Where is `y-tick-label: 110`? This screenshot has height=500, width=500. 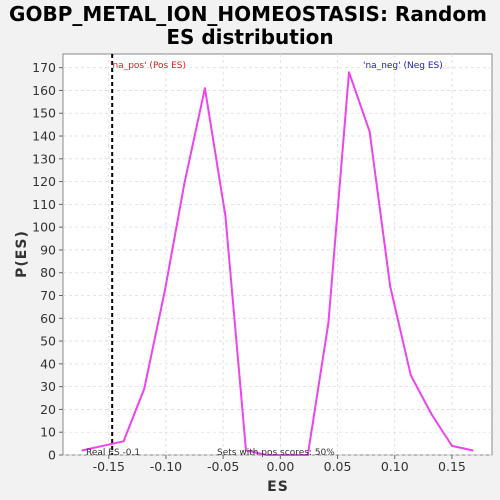
y-tick-label: 110 is located at coordinates (44, 204).